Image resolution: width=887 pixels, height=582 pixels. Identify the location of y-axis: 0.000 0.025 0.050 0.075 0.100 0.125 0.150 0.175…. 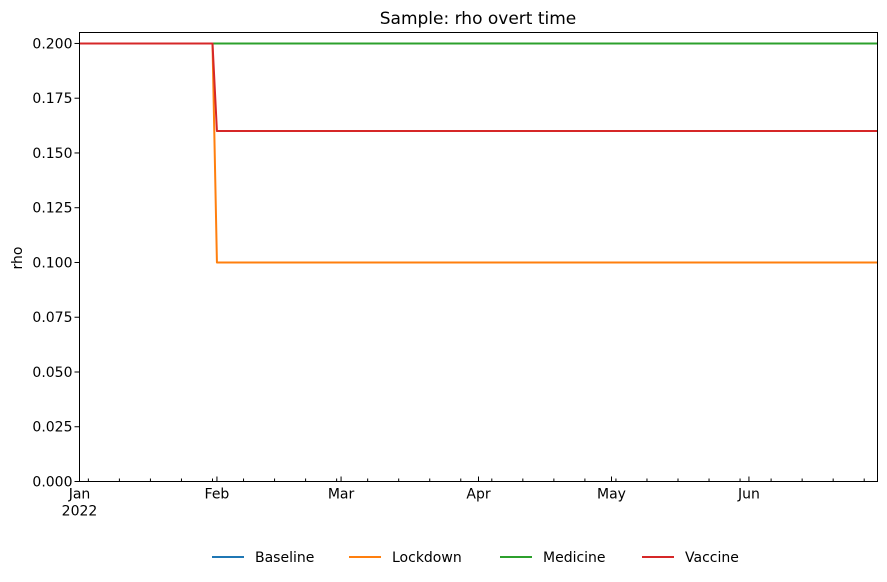
(56, 263).